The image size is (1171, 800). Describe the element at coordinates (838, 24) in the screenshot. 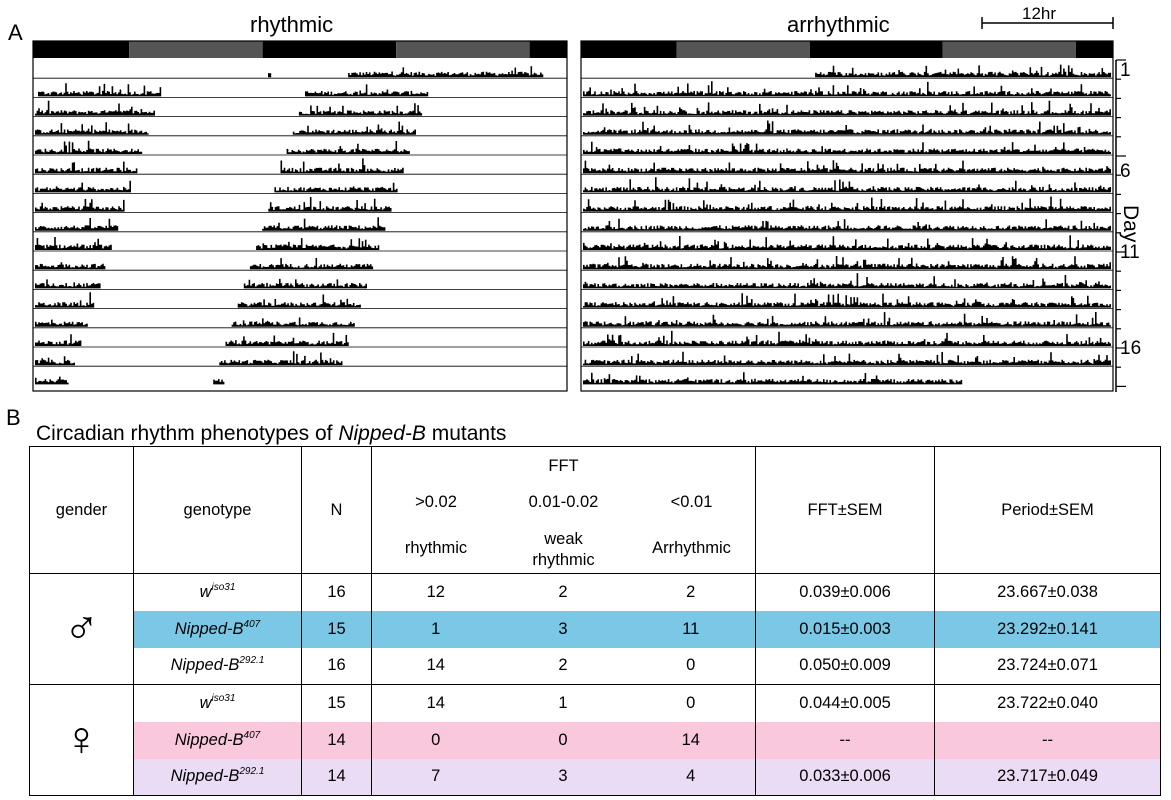

I see `arrhythmic-title: arrhythmic` at that location.